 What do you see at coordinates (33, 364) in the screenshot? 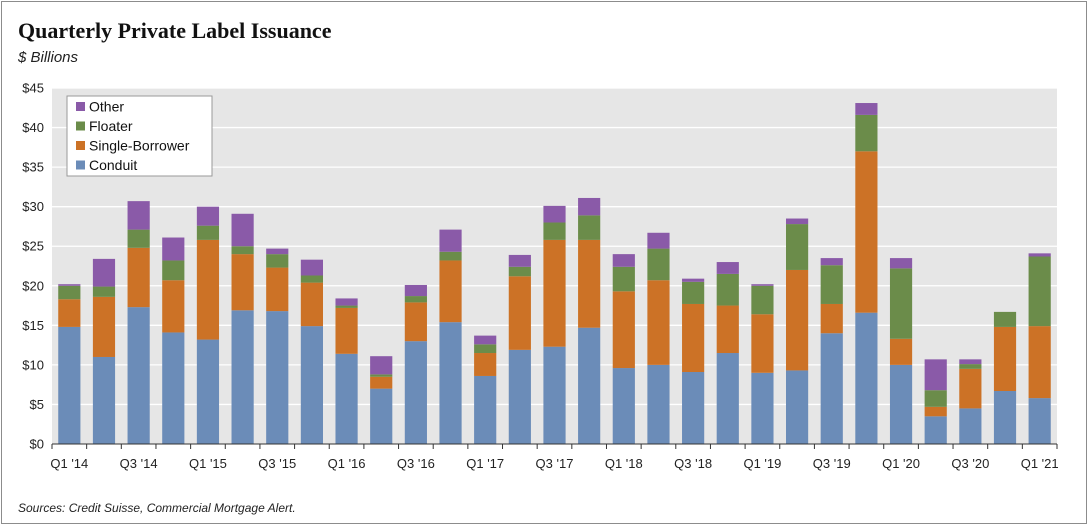
I see `y-tick-label: $10` at bounding box center [33, 364].